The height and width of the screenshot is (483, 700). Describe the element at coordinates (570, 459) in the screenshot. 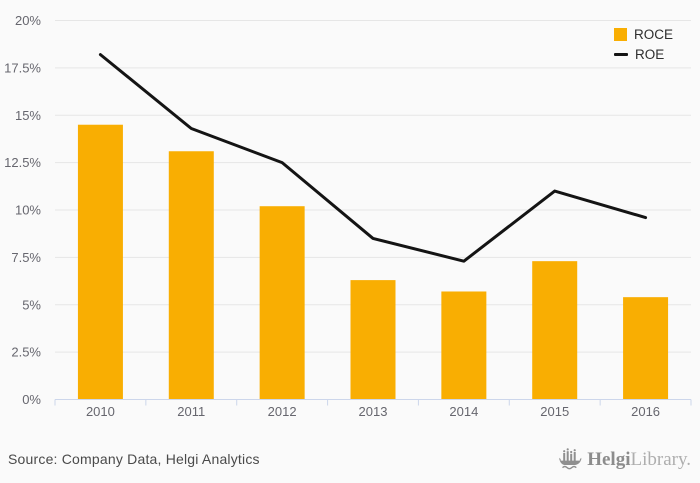

I see `helgi-ship-icon` at that location.